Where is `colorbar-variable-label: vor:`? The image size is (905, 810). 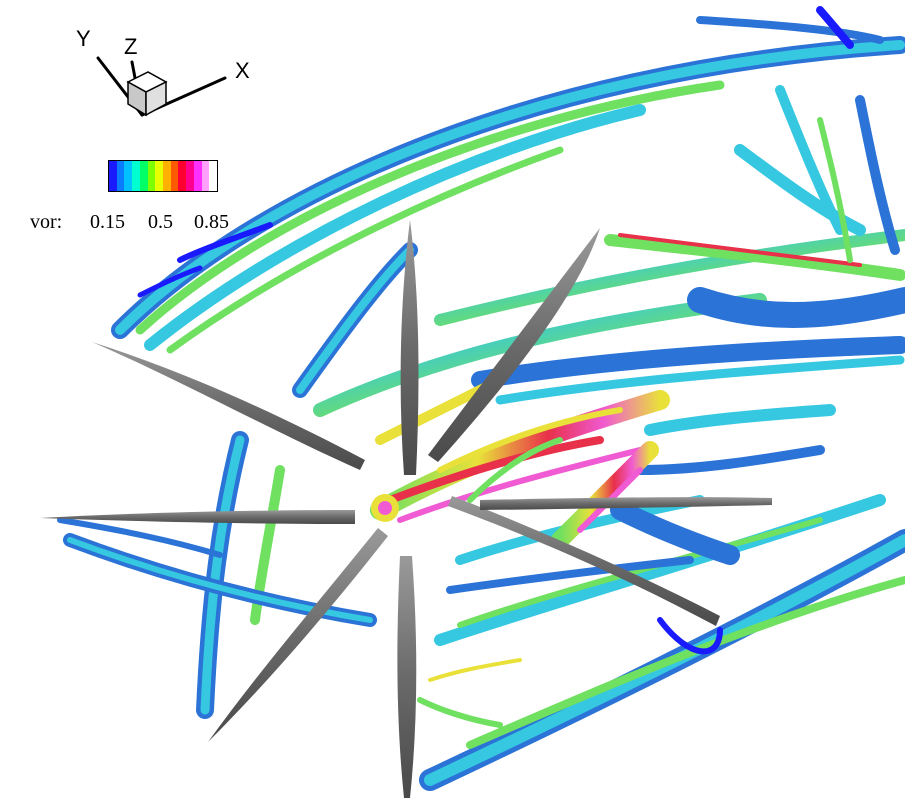
colorbar-variable-label: vor: is located at coordinates (46, 222).